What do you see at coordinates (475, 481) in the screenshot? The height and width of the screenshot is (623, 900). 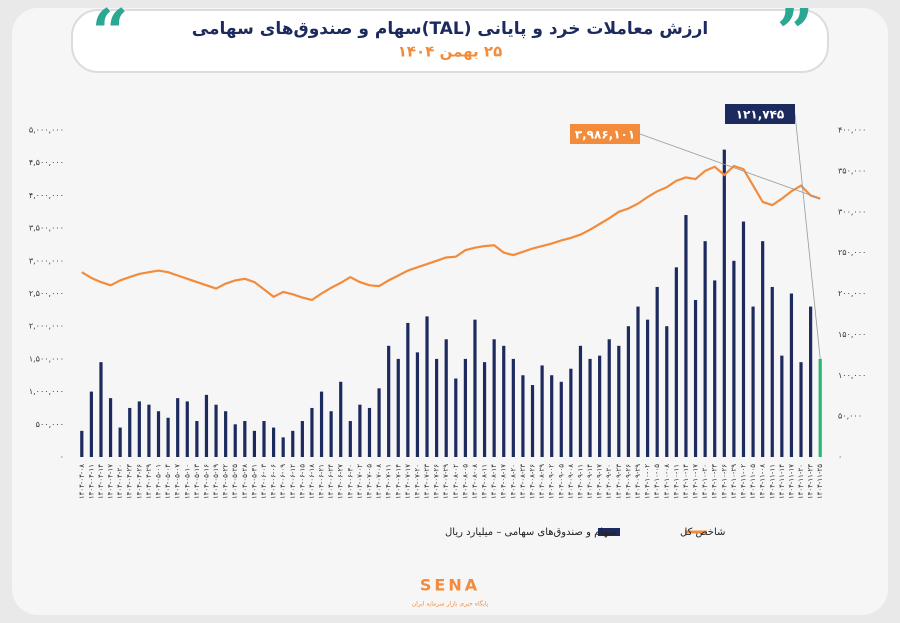 I see `x-tick-label: ۱۴۰۴-۰۸-۰۸` at bounding box center [475, 481].